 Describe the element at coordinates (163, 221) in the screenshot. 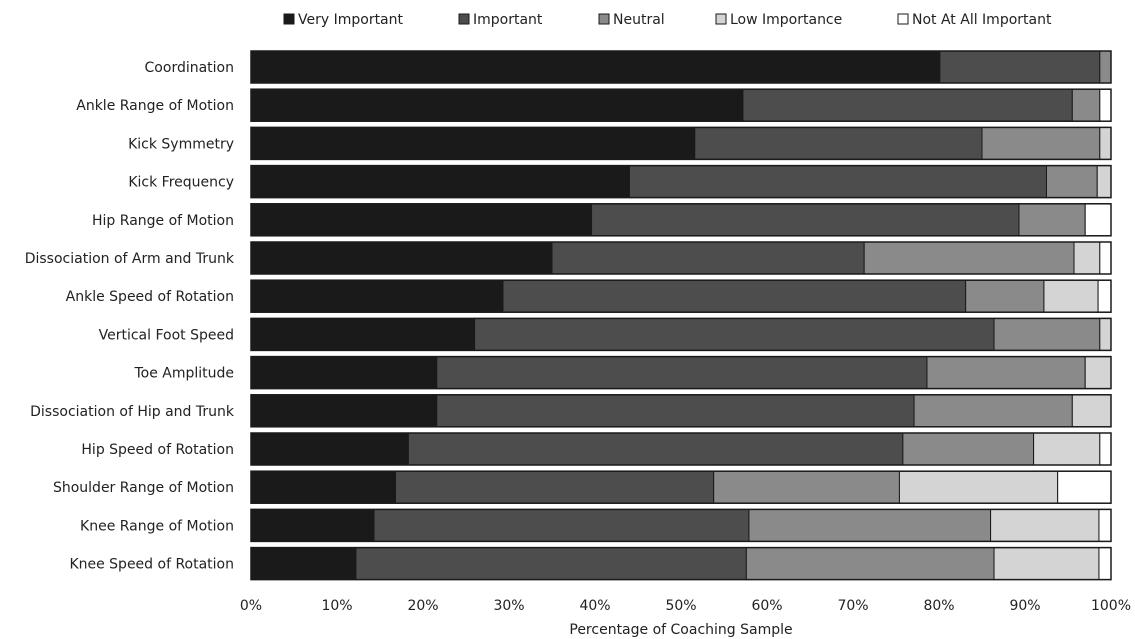

I see `category-label: Hip Range of Motion` at that location.